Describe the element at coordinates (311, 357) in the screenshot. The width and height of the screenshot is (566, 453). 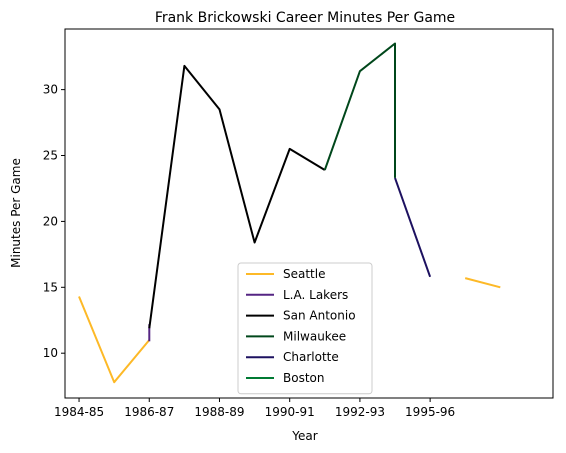
I see `legend-label: Charlotte` at that location.